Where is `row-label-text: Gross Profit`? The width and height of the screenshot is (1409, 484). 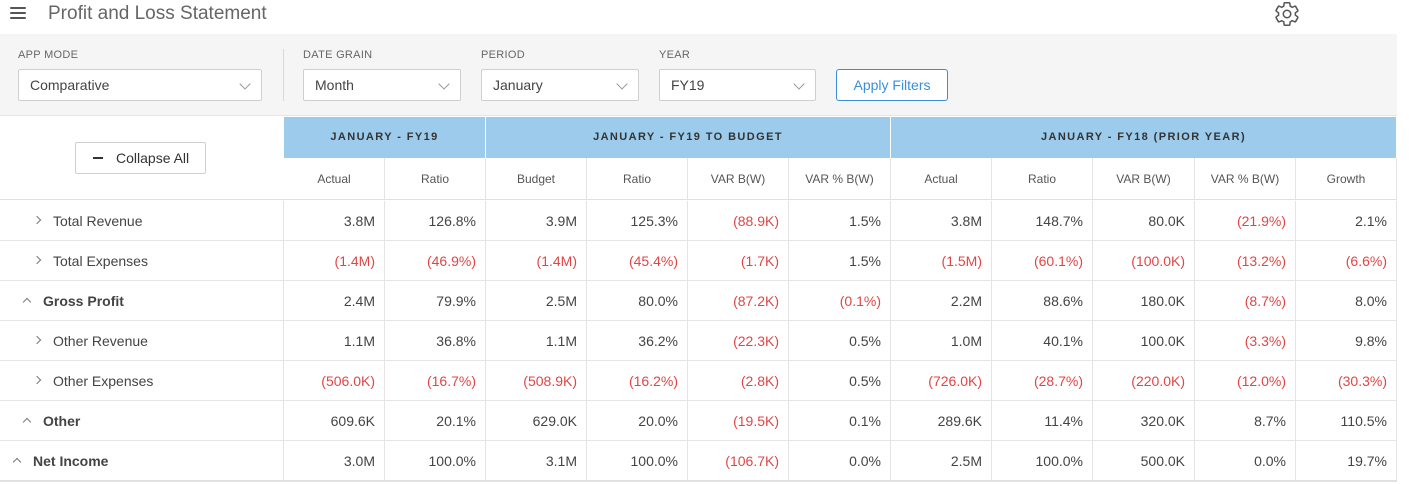 row-label-text: Gross Profit is located at coordinates (83, 301).